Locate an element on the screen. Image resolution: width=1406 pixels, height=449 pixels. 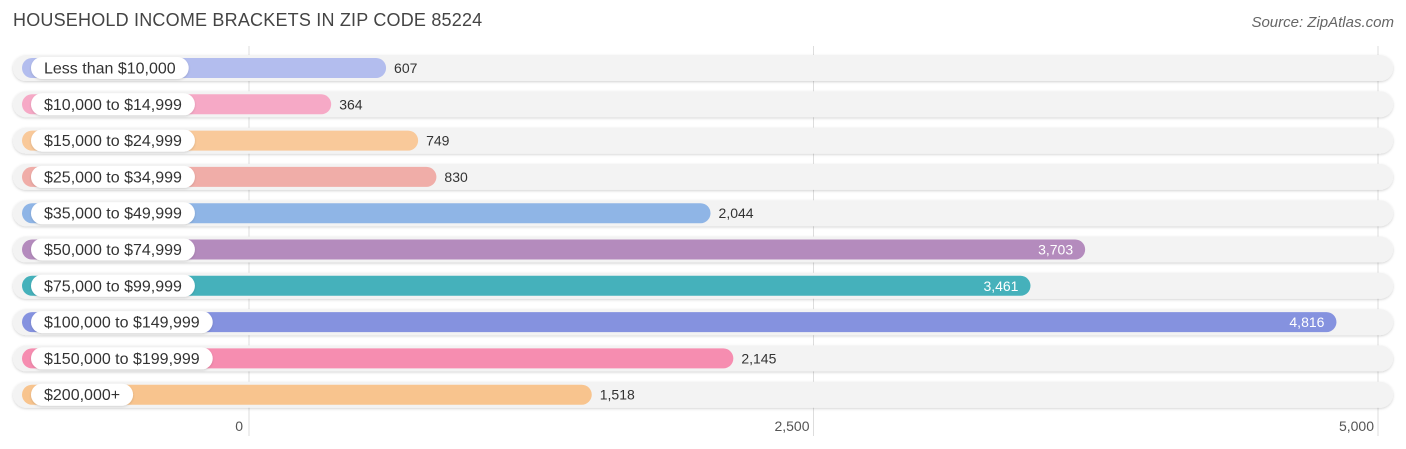
bar-category-label: $200,000+ is located at coordinates (82, 395).